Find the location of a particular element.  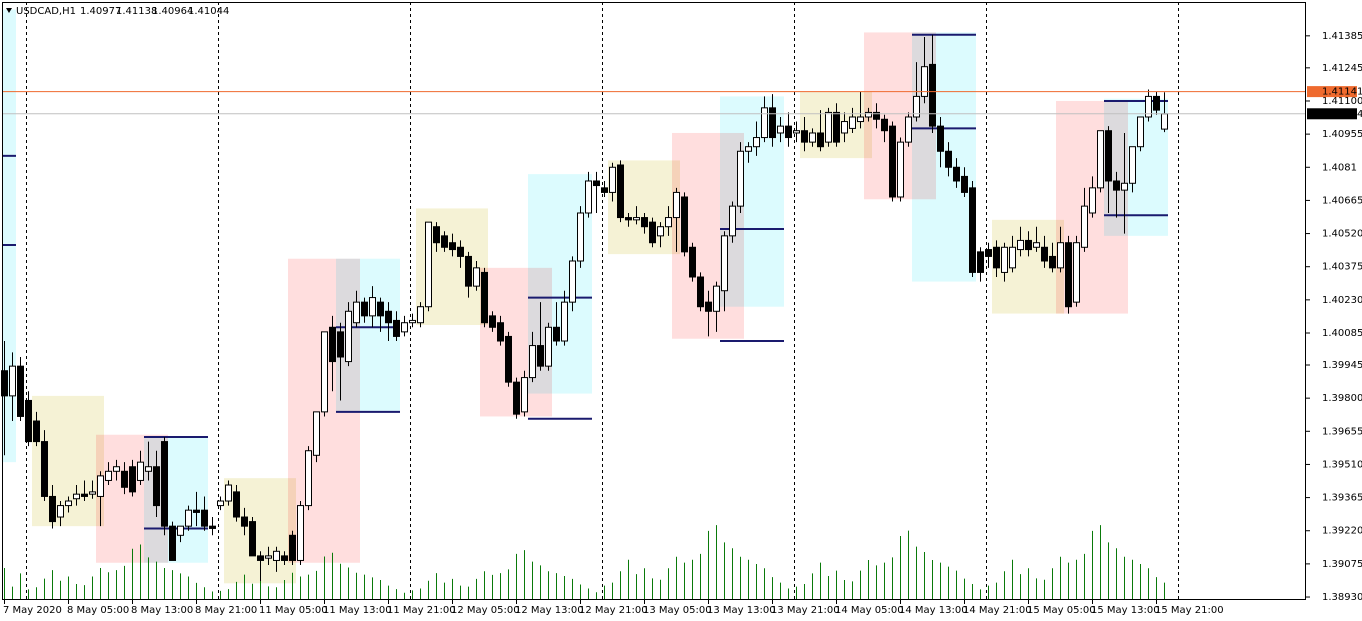

y-tick-label: 1.38930 is located at coordinates (1342, 597).